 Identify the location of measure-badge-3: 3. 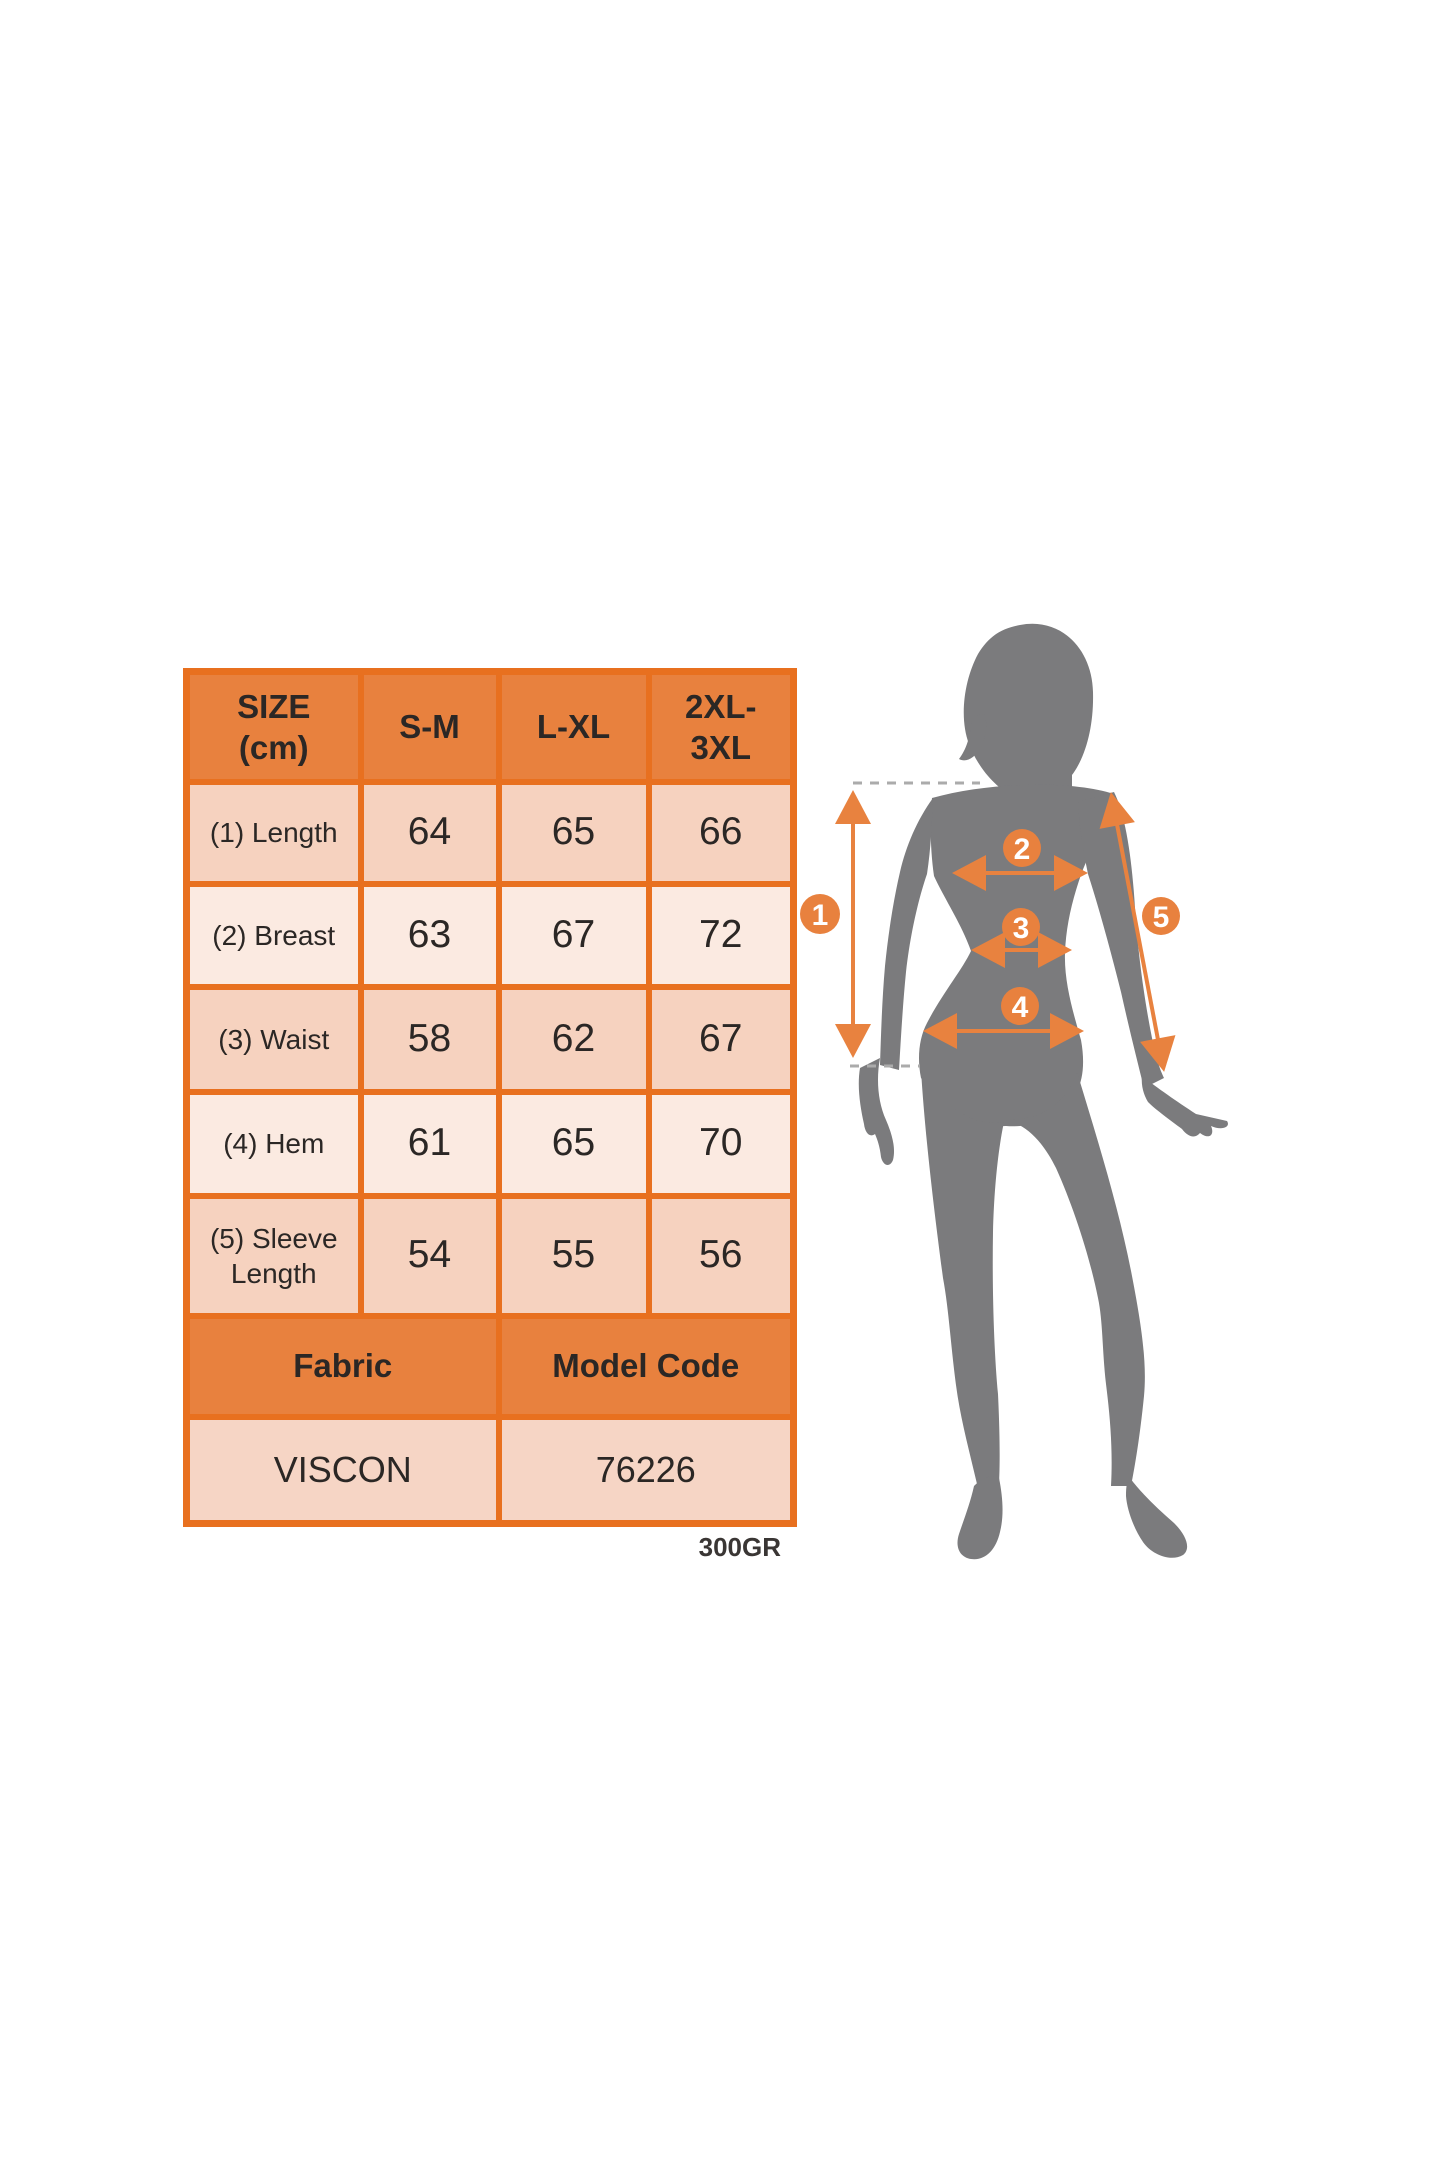
(1021, 927).